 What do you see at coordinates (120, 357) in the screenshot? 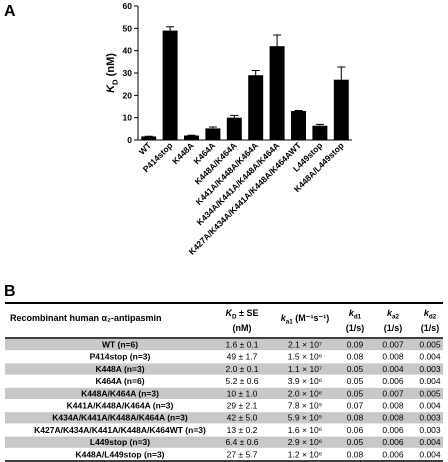
I see `table-cell: P414stop (n=3)` at bounding box center [120, 357].